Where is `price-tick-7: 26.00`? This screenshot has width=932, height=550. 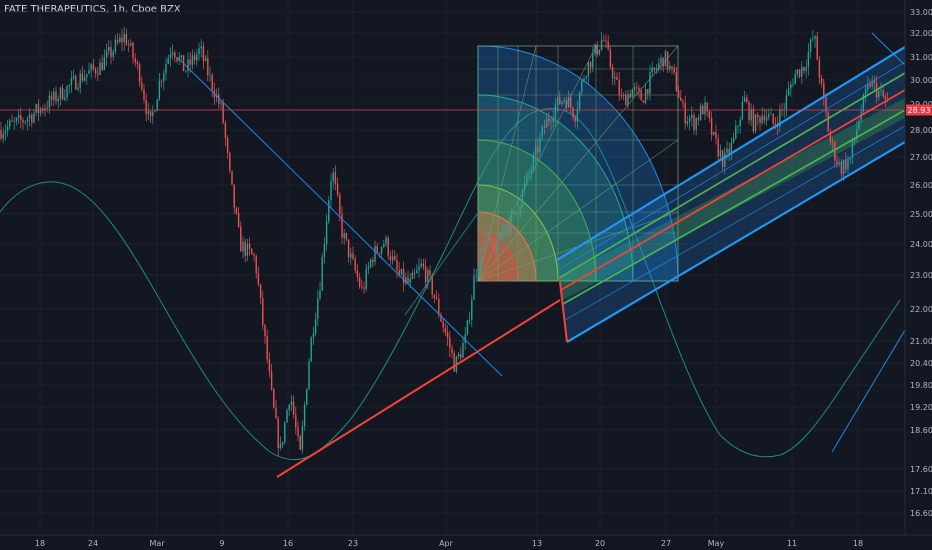
price-tick-7: 26.00 is located at coordinates (921, 185).